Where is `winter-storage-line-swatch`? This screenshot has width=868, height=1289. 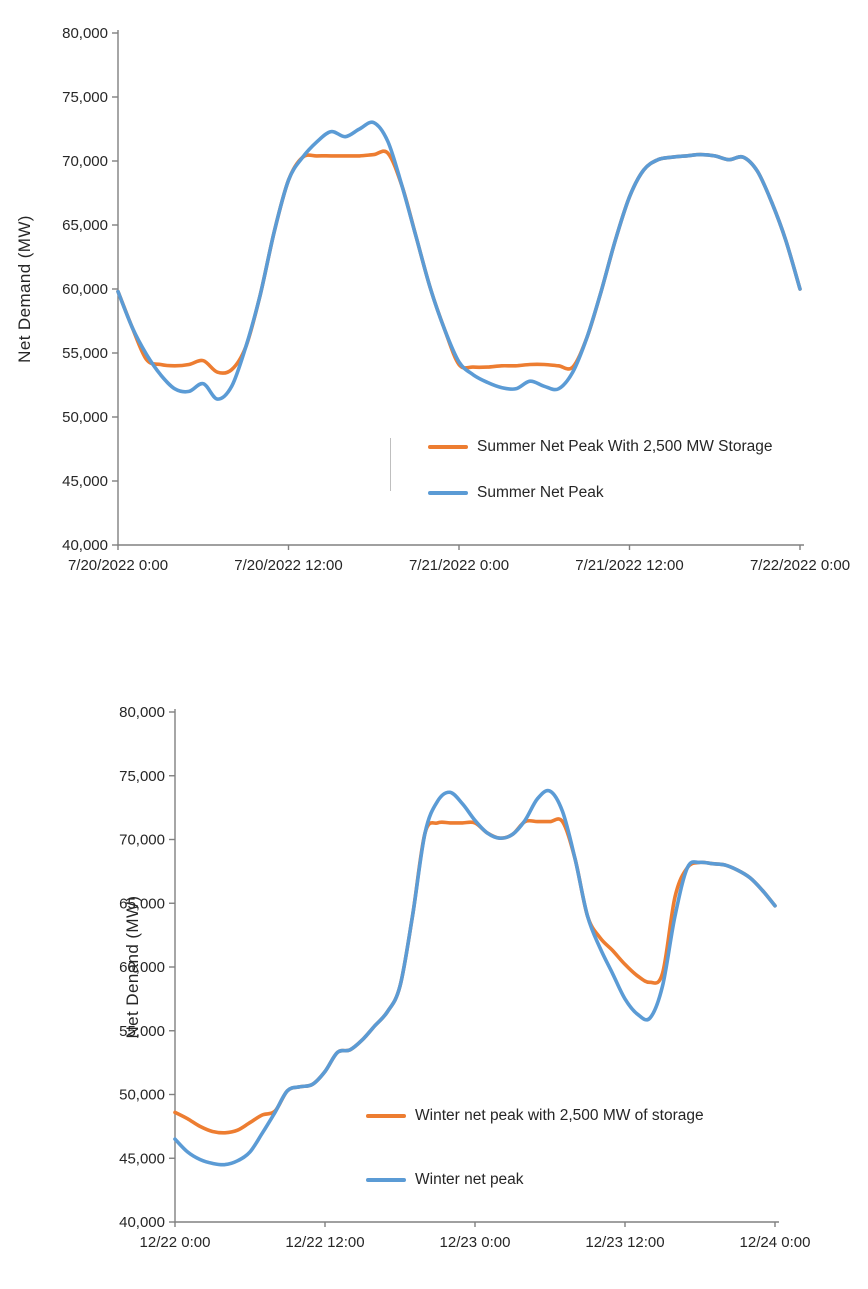 winter-storage-line-swatch is located at coordinates (386, 1116).